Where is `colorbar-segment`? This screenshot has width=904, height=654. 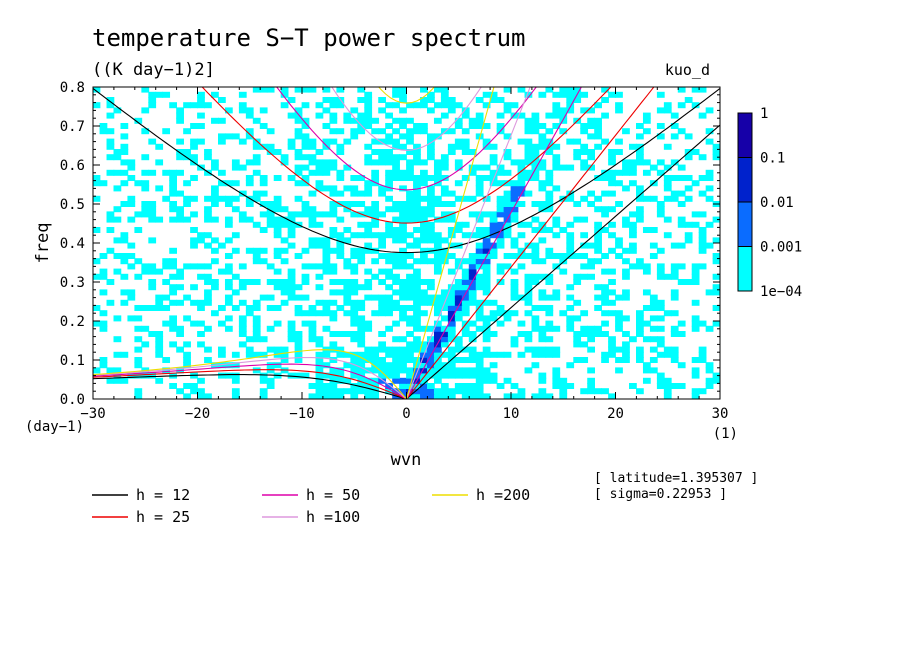
colorbar-segment is located at coordinates (745, 135).